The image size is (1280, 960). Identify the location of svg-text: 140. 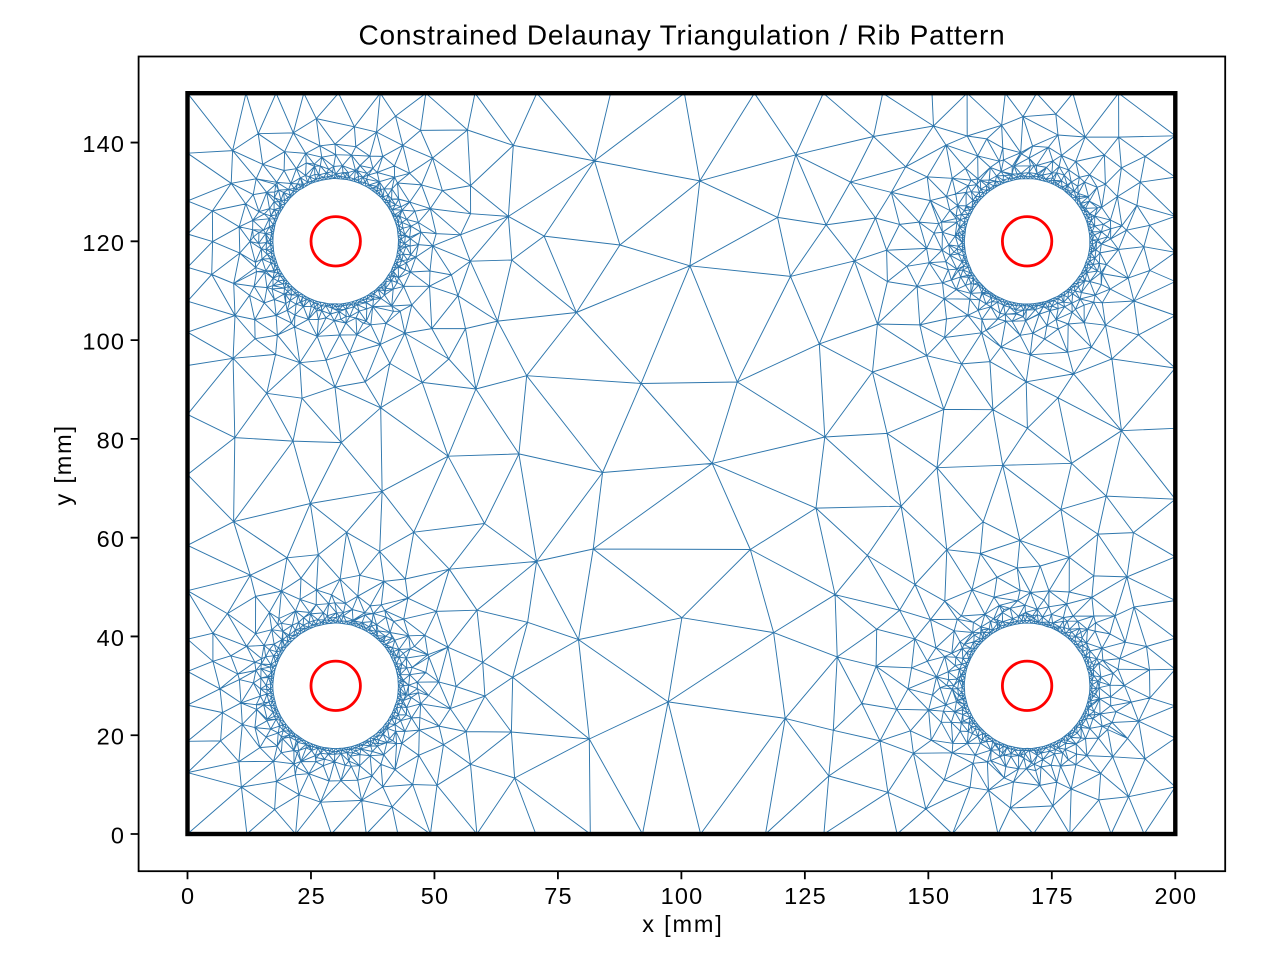
(103, 144).